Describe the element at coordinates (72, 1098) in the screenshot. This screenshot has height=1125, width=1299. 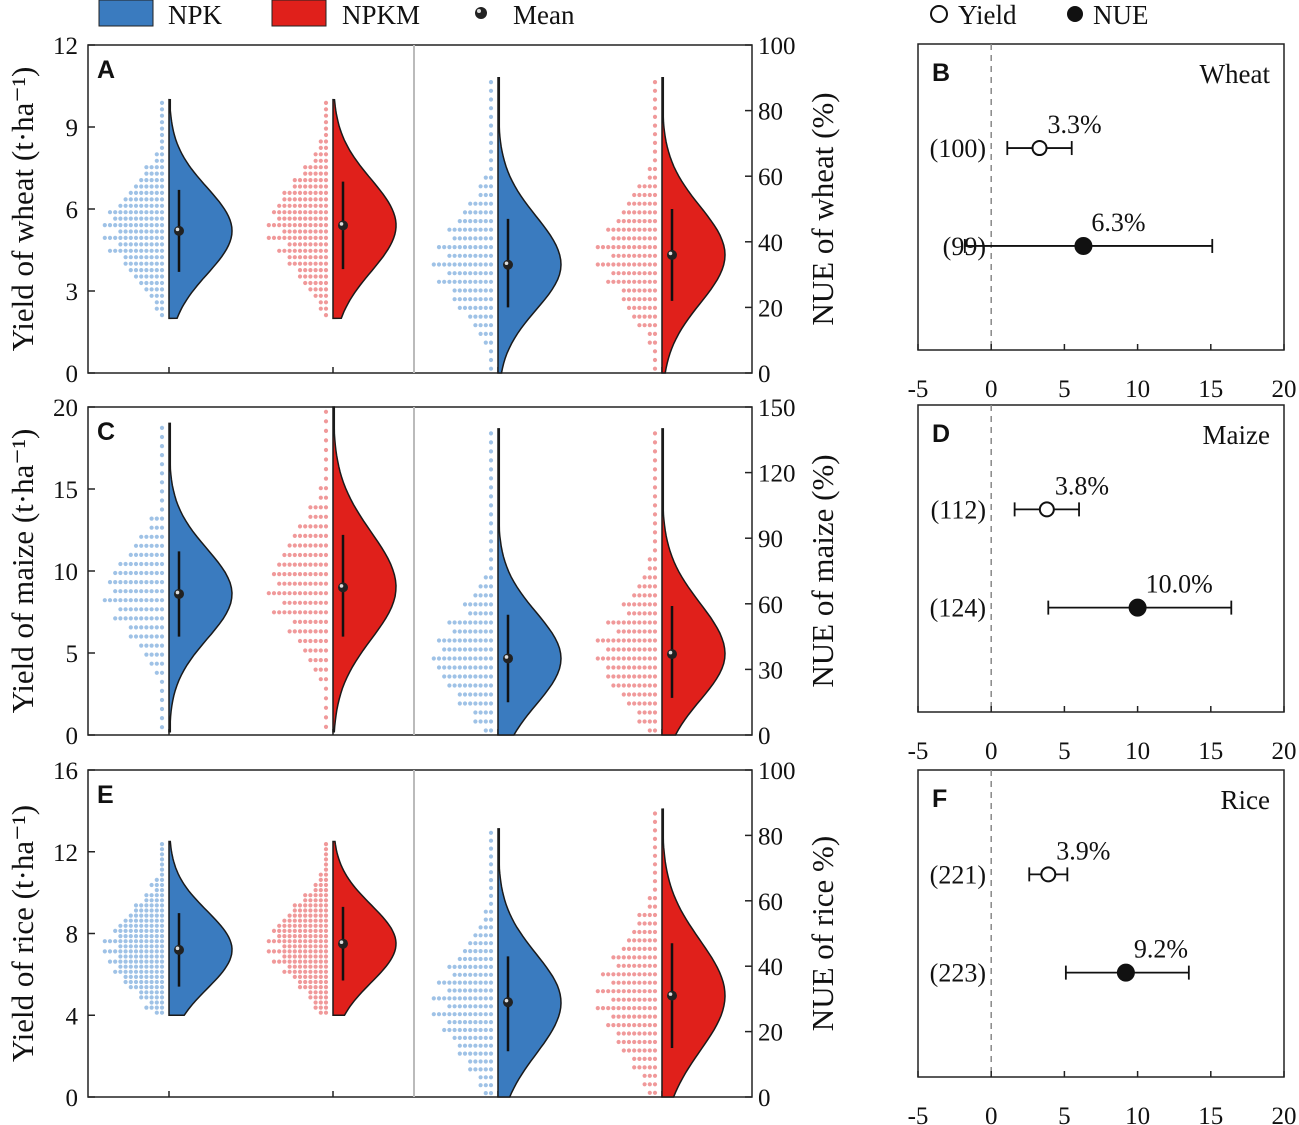
I see `y-left-tick-label: 0` at that location.